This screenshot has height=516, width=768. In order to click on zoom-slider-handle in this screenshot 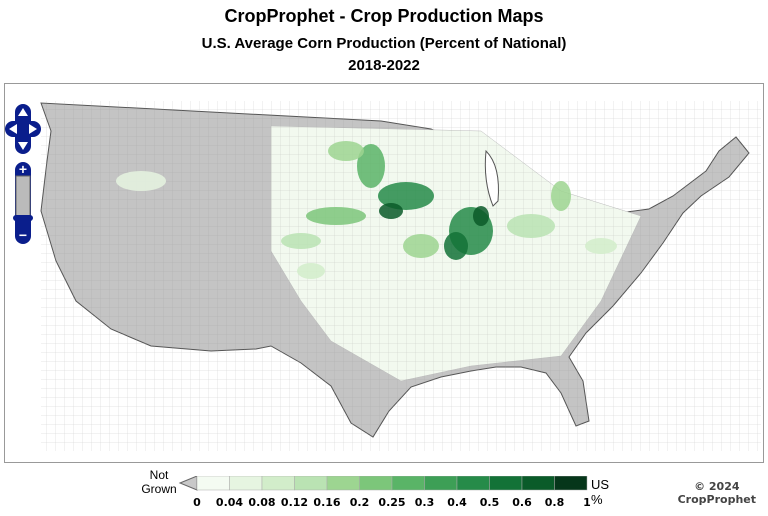, I will do `click(23, 218)`.